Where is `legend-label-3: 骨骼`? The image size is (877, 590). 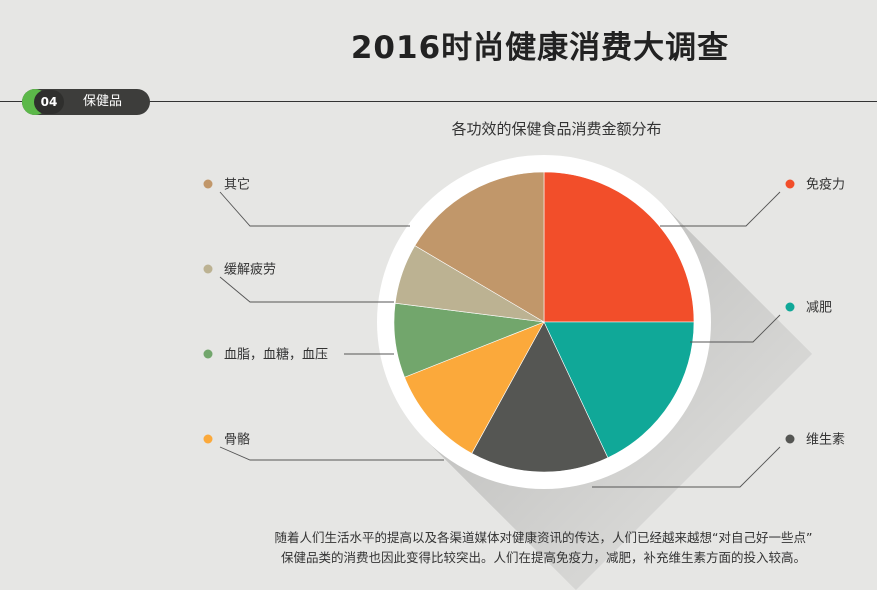 legend-label-3: 骨骼 is located at coordinates (237, 440).